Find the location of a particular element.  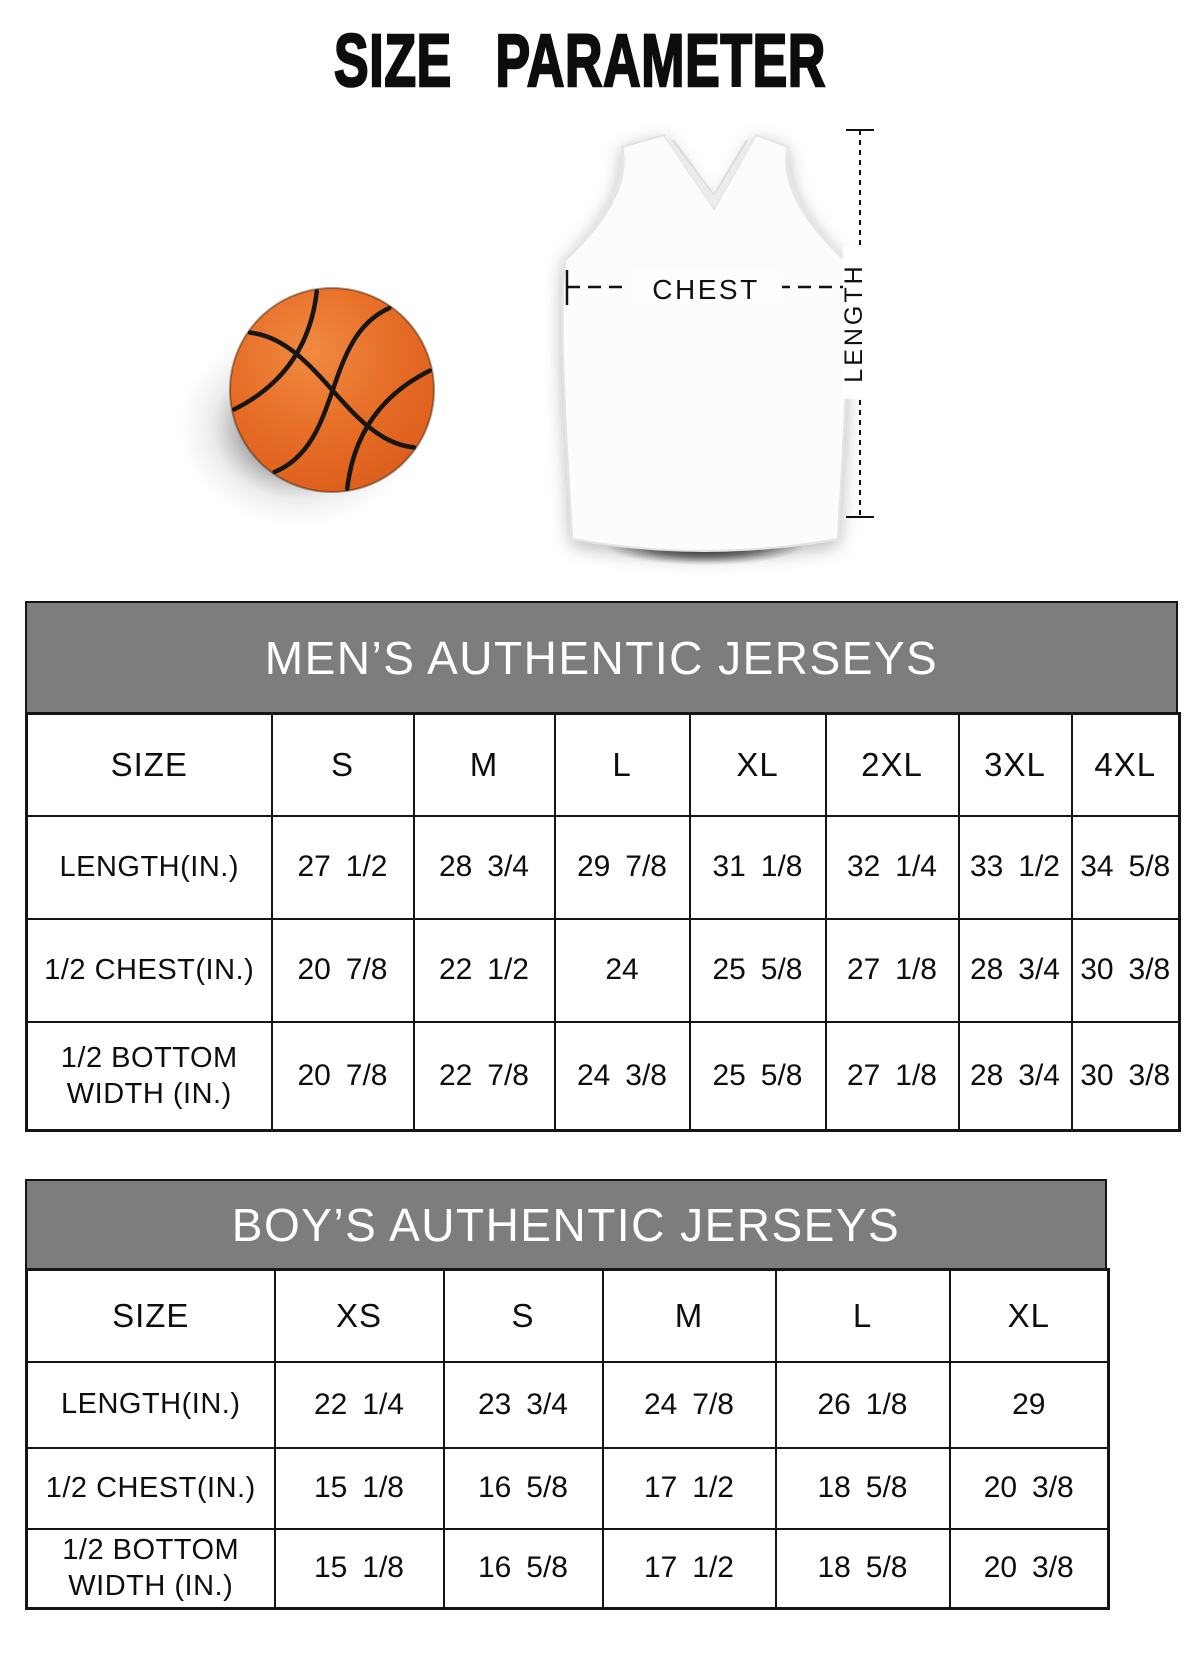

chest-dimension-line: CHEST is located at coordinates (706, 287).